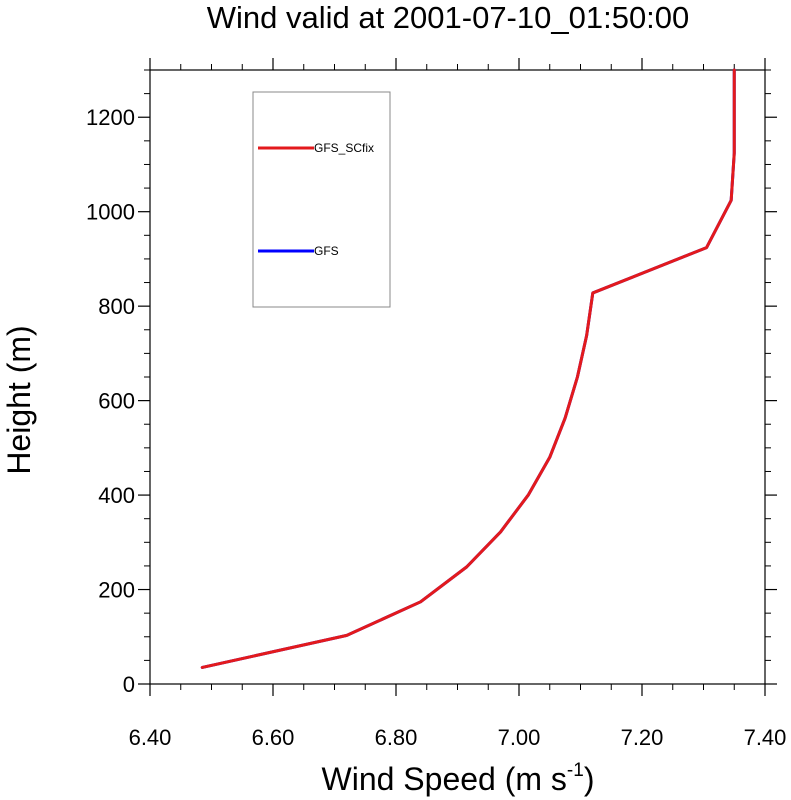  I want to click on chart-title: Wind valid at 2001-07-10_01:50:00, so click(448, 17).